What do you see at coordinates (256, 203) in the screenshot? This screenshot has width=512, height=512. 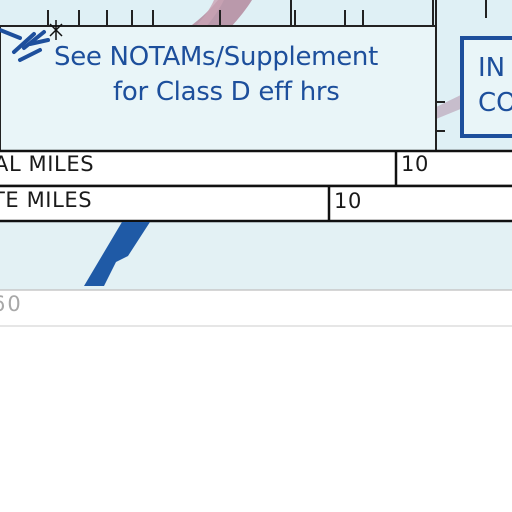 I see `statute-miles-row` at bounding box center [256, 203].